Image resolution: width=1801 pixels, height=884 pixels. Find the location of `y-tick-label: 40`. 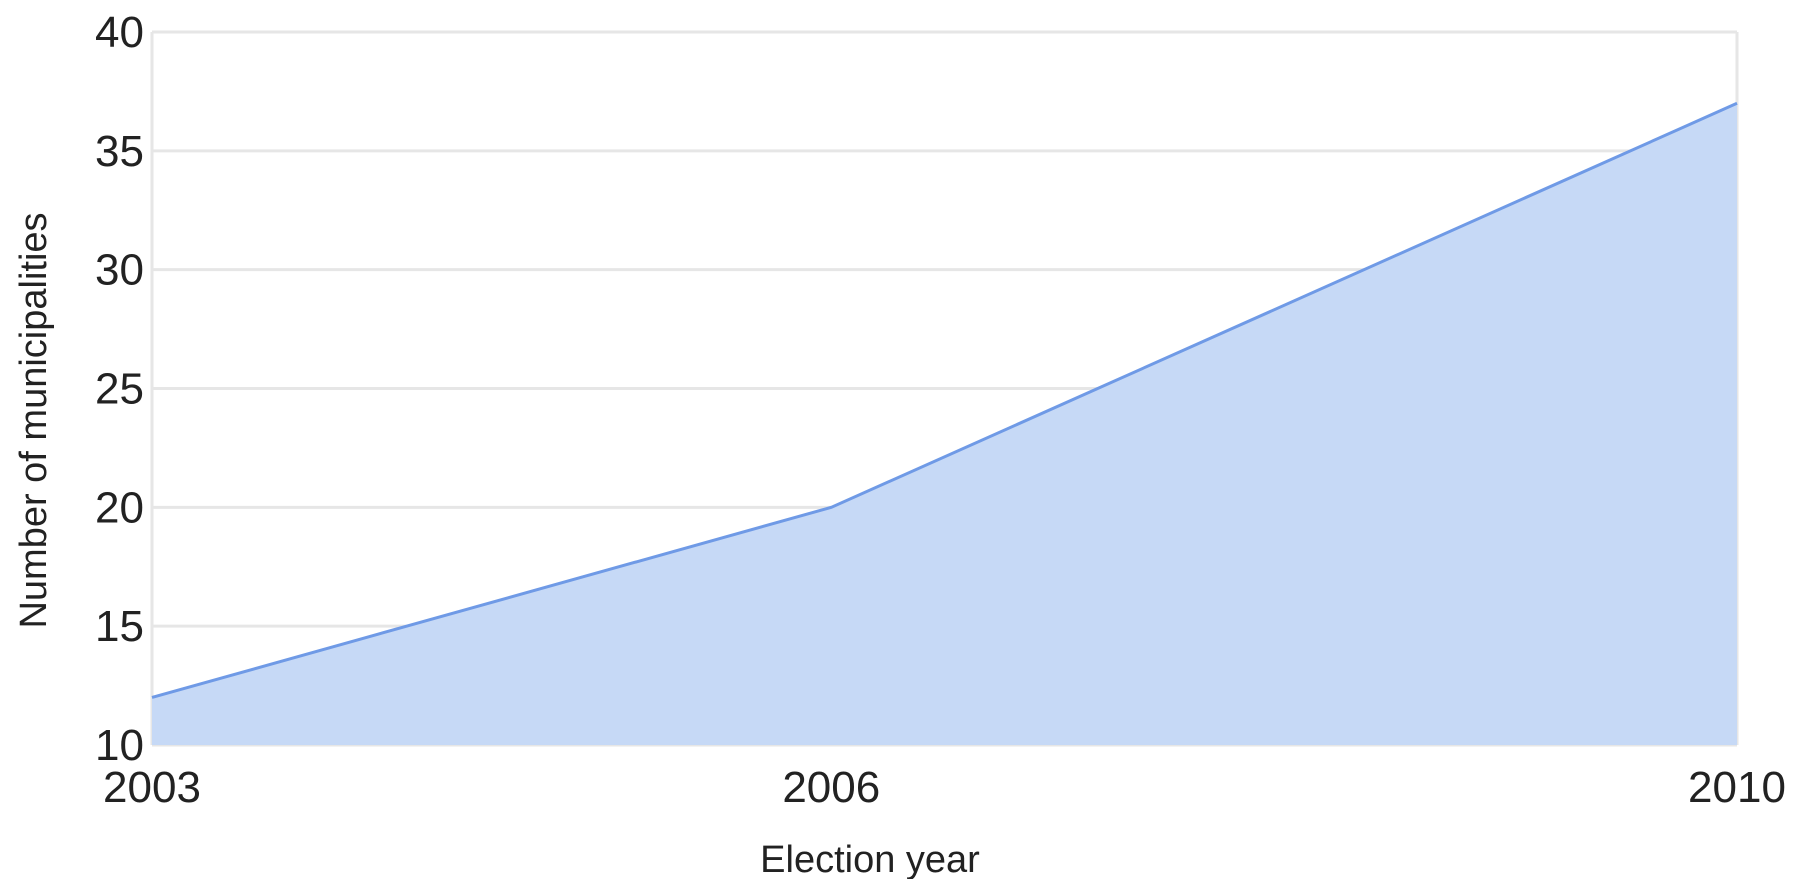

y-tick-label: 40 is located at coordinates (119, 32).